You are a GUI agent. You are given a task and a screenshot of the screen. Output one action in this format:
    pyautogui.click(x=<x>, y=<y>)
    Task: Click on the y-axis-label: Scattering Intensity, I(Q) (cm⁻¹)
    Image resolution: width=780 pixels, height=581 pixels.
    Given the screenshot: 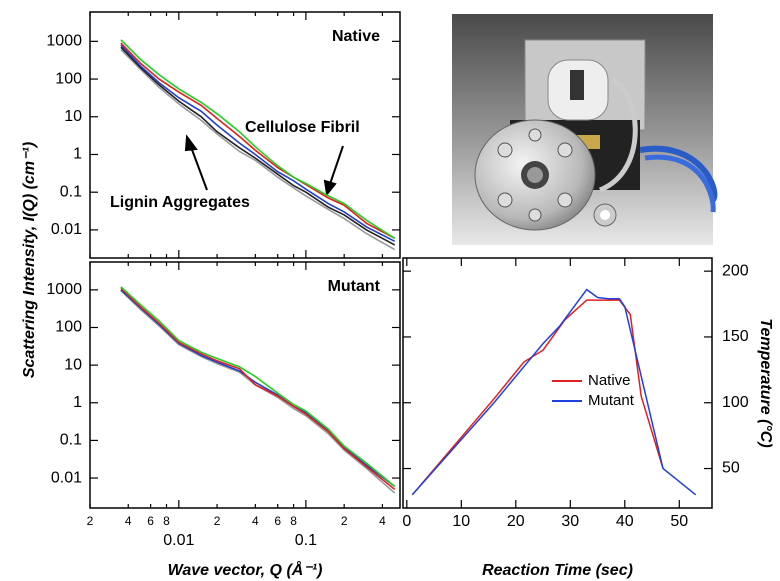 What is the action you would take?
    pyautogui.click(x=29, y=260)
    